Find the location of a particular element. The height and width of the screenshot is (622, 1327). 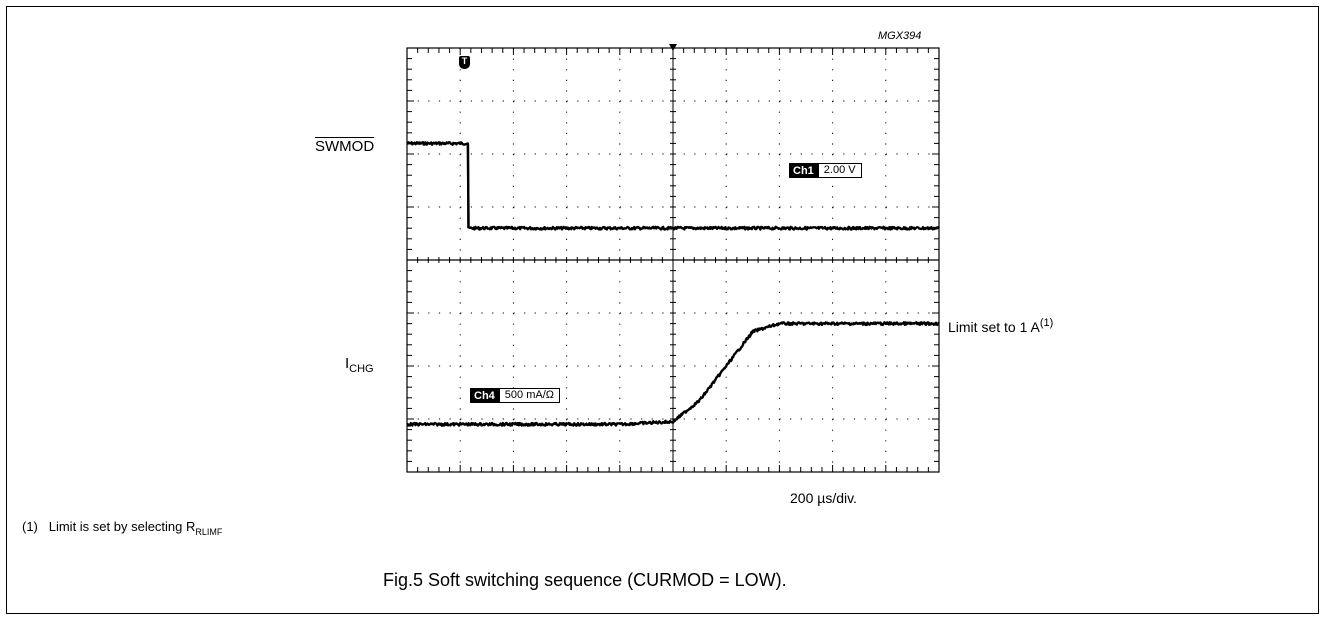

footnote-marker: (1) is located at coordinates (30, 526).